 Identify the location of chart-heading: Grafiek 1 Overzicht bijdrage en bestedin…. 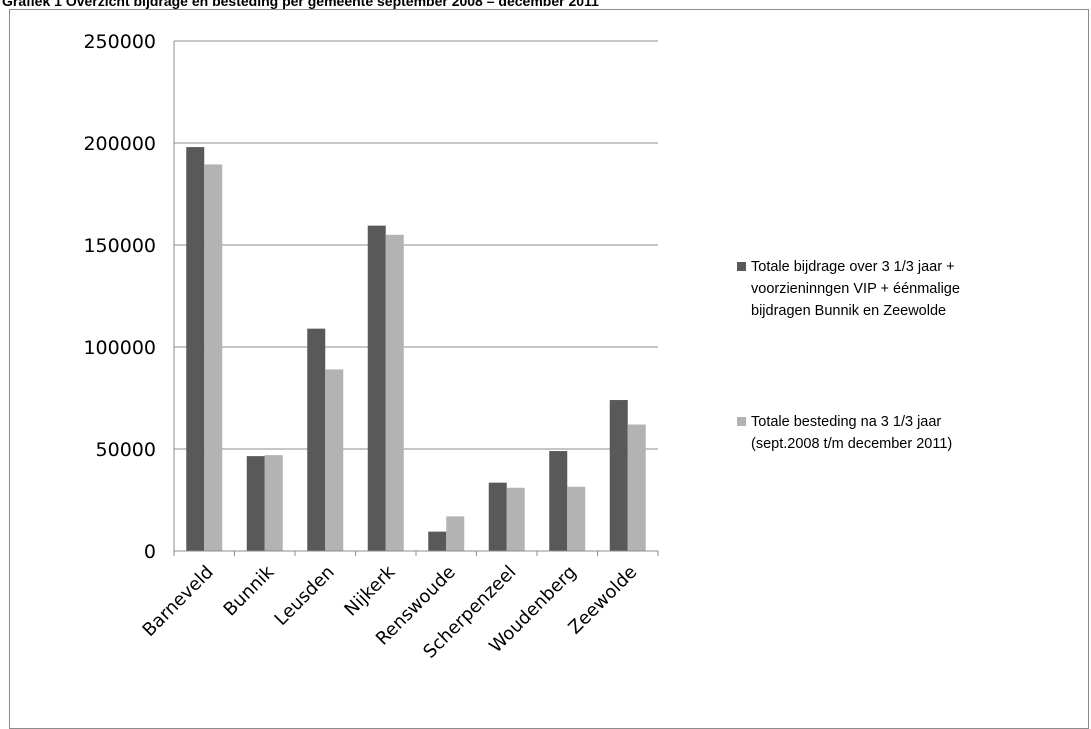
(300, 4).